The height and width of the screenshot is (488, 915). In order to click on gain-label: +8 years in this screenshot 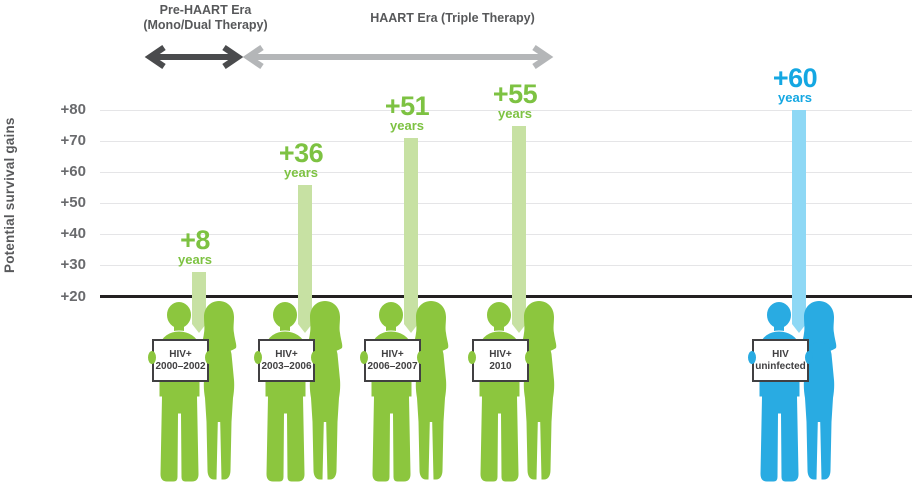, I will do `click(195, 246)`.